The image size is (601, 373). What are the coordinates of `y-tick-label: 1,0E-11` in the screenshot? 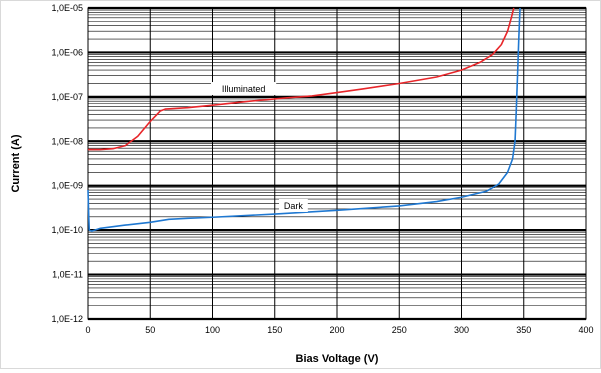 It's located at (67, 275).